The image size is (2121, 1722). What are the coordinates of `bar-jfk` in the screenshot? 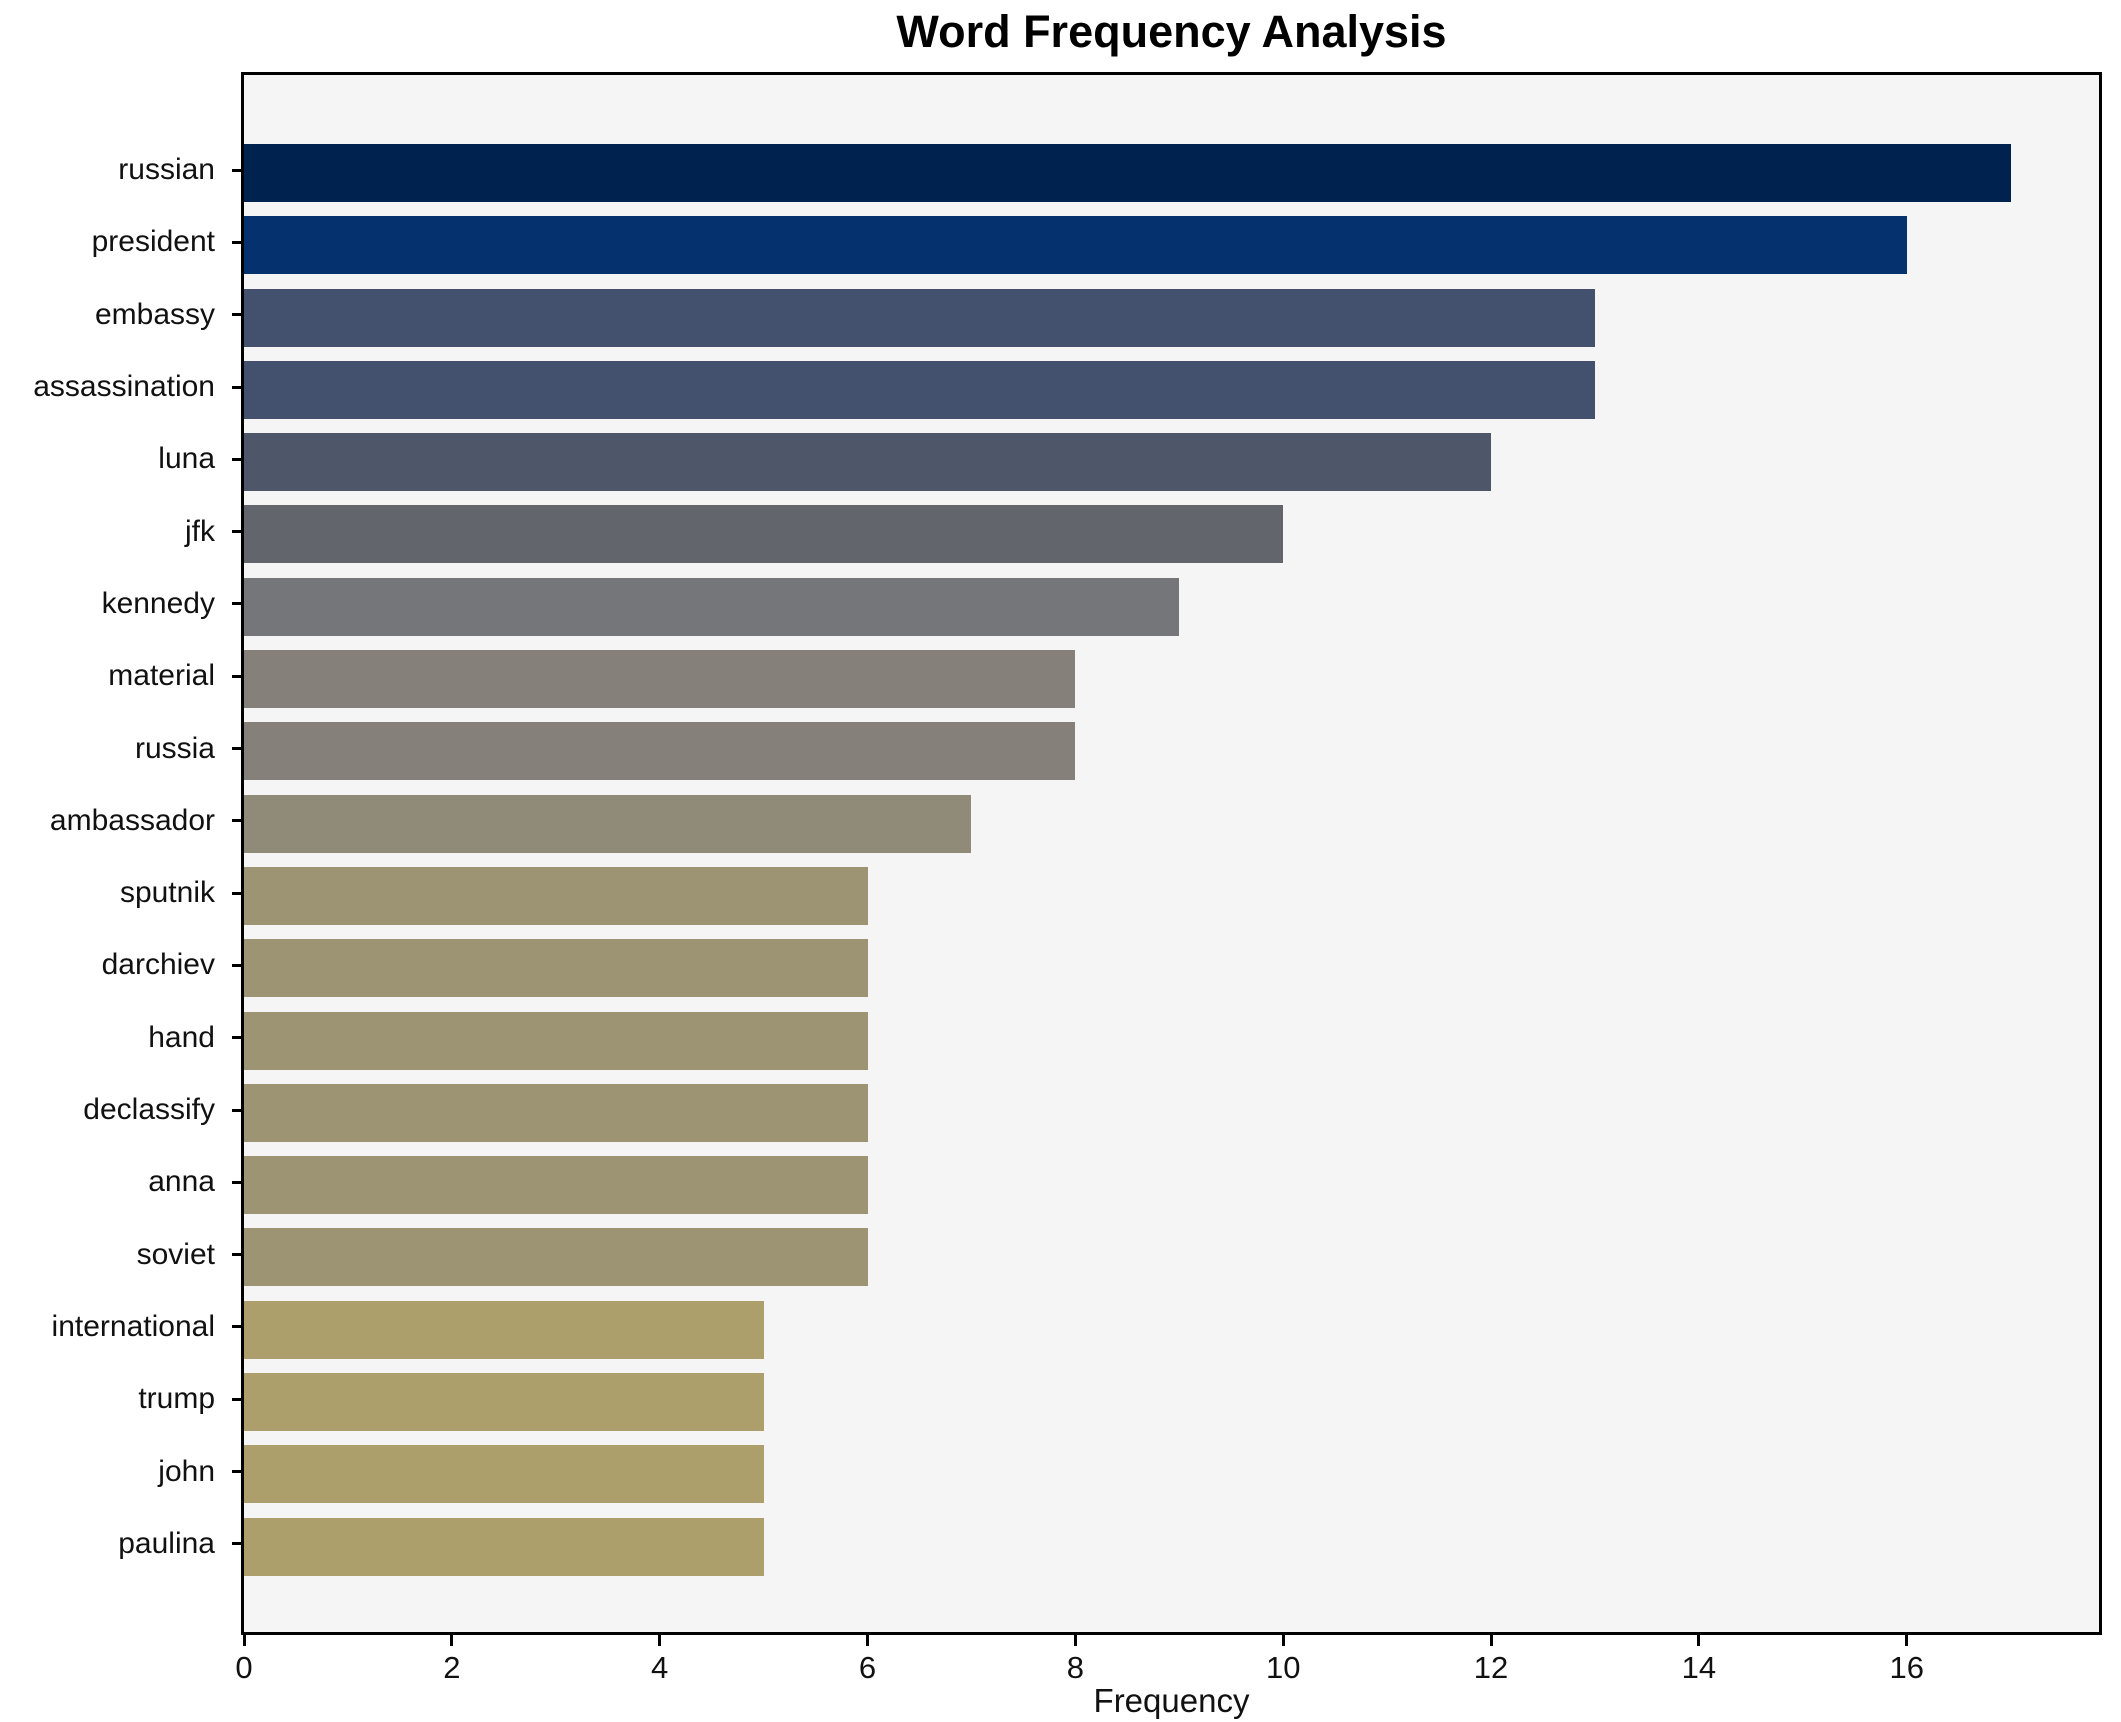 It's located at (764, 534).